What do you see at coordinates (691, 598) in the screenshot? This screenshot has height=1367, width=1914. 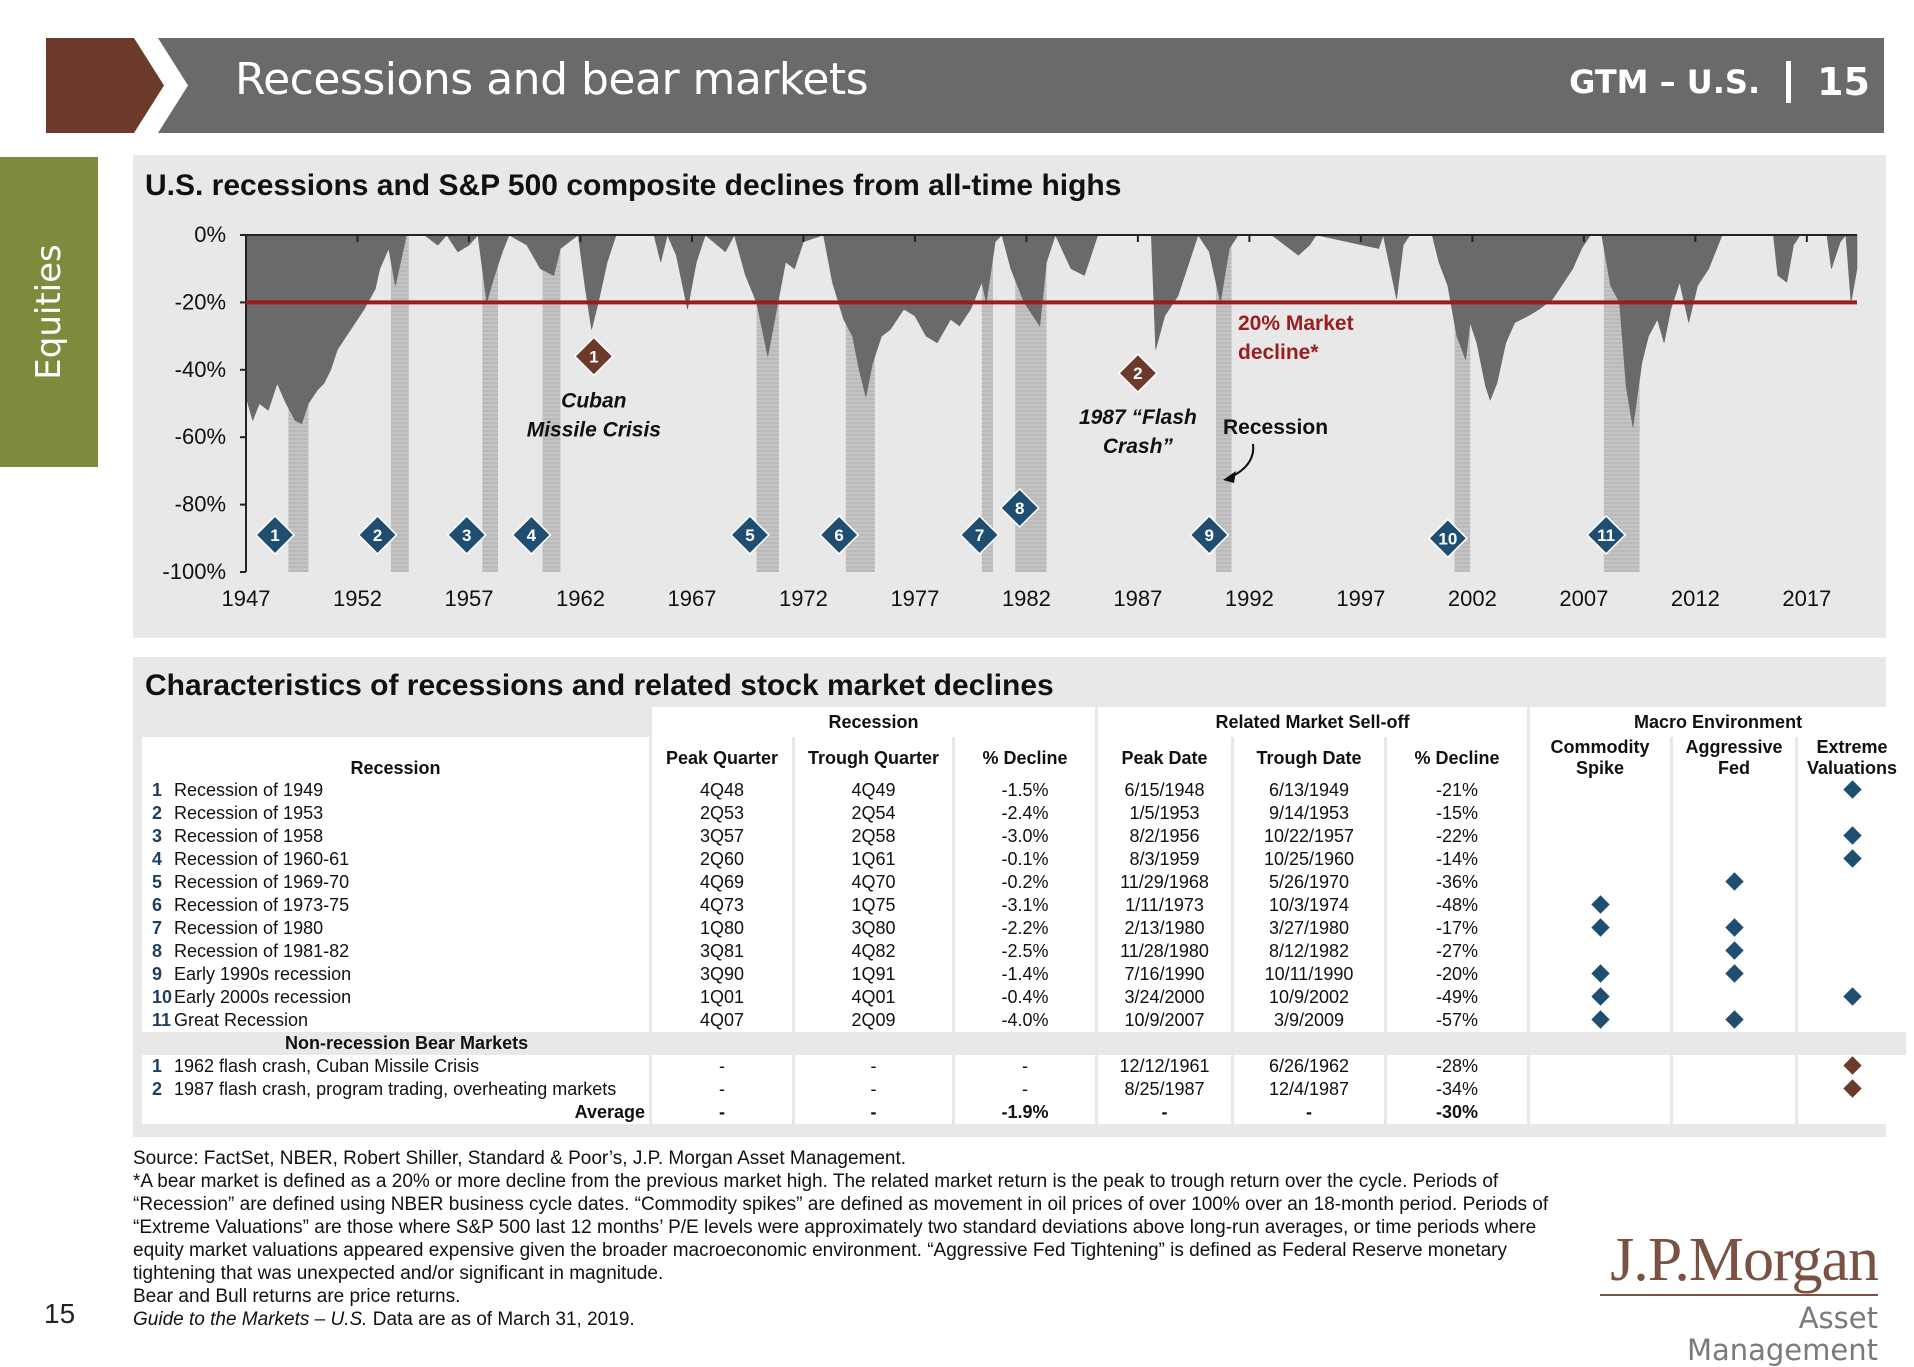 I see `x-tick-label: 1967` at bounding box center [691, 598].